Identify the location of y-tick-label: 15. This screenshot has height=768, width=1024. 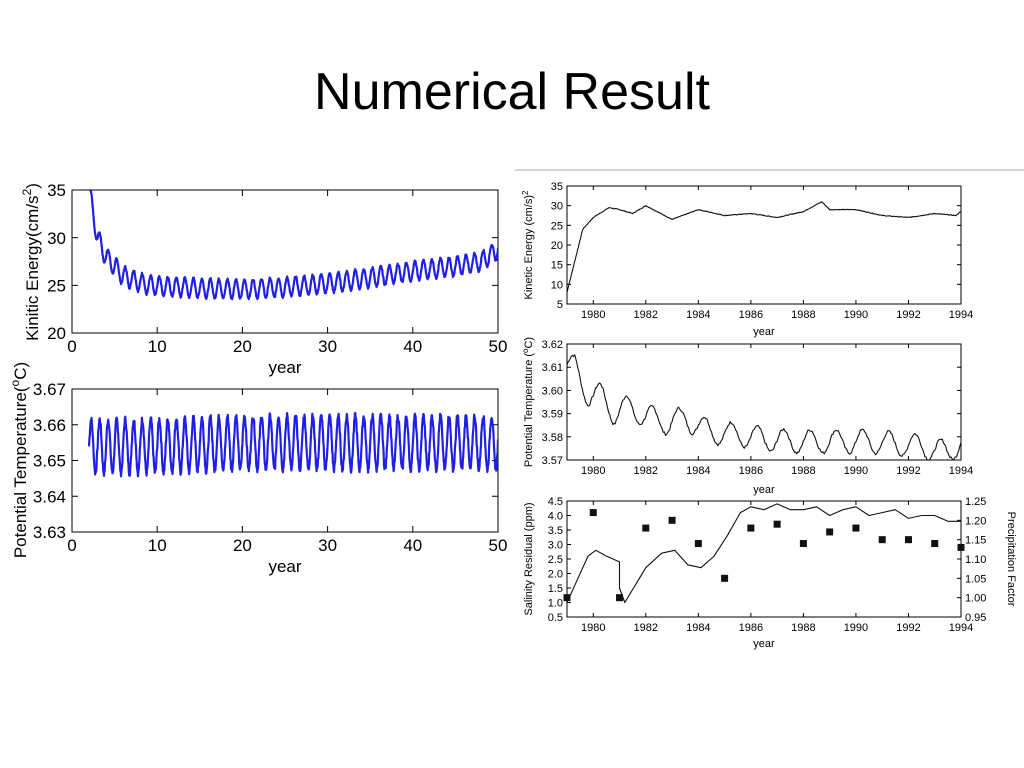
(557, 266).